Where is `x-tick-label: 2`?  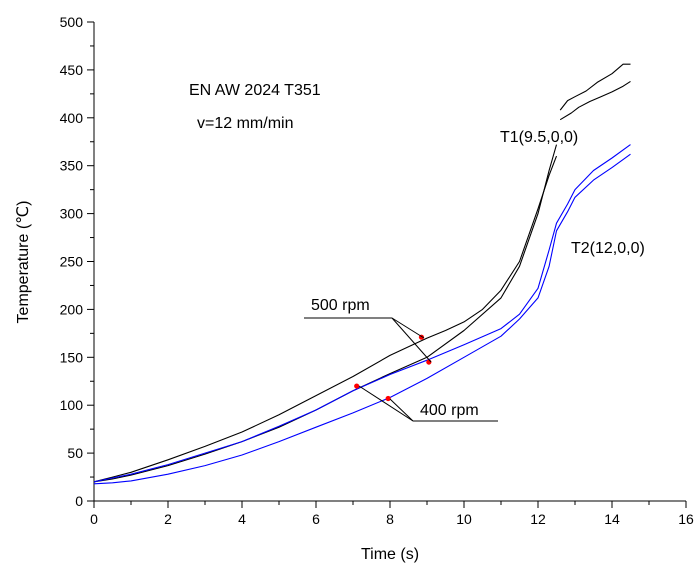
x-tick-label: 2 is located at coordinates (168, 519).